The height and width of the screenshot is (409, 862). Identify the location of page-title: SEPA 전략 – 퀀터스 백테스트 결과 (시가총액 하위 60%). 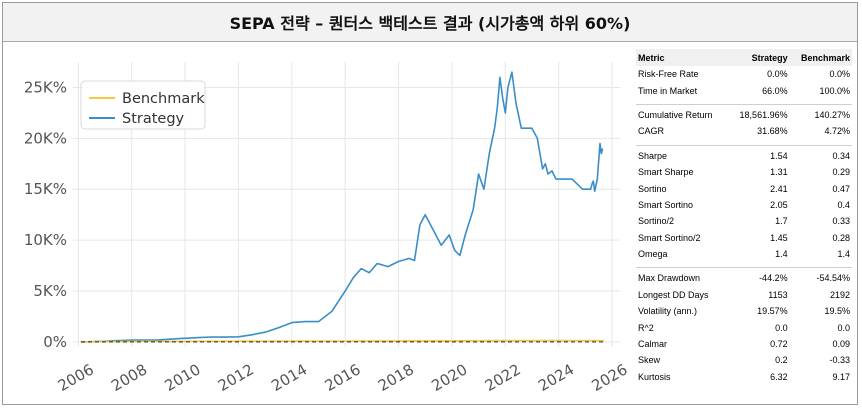
(430, 22).